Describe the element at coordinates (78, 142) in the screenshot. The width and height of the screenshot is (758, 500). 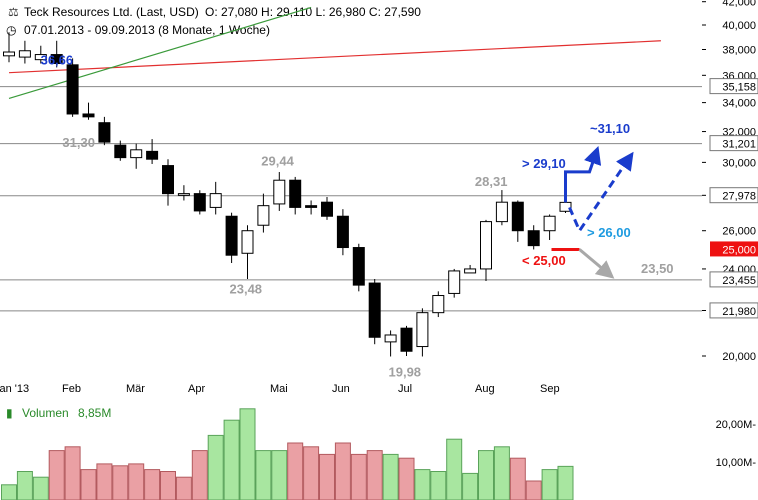
I see `price-label: 31,30` at that location.